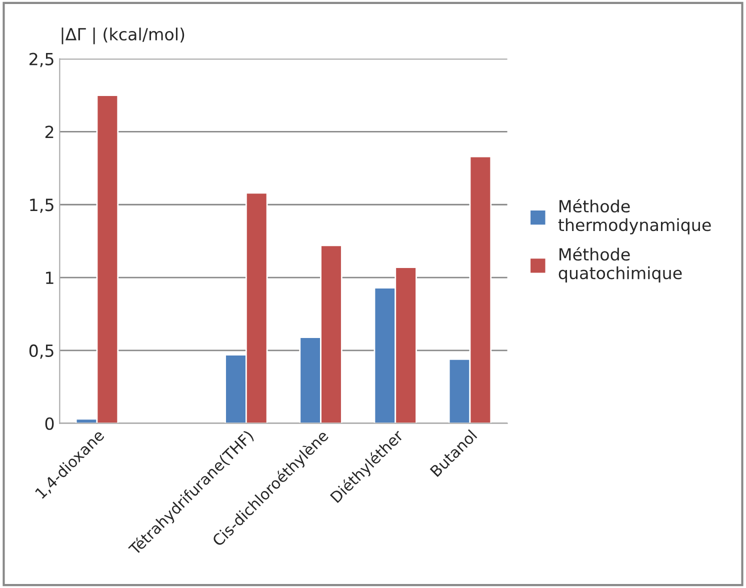  Describe the element at coordinates (49, 132) in the screenshot. I see `y-tick-label: 2` at that location.